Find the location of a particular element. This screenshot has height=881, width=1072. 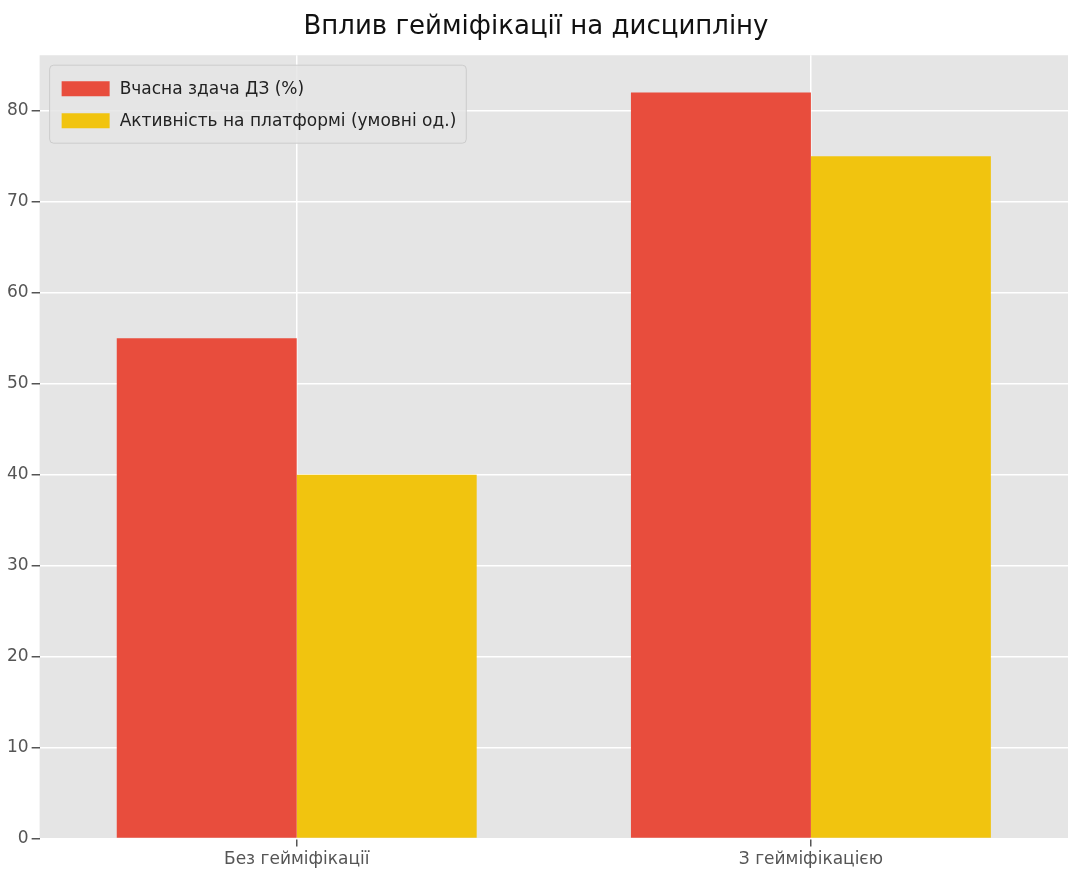

y-tick-label: 20 is located at coordinates (17, 655).